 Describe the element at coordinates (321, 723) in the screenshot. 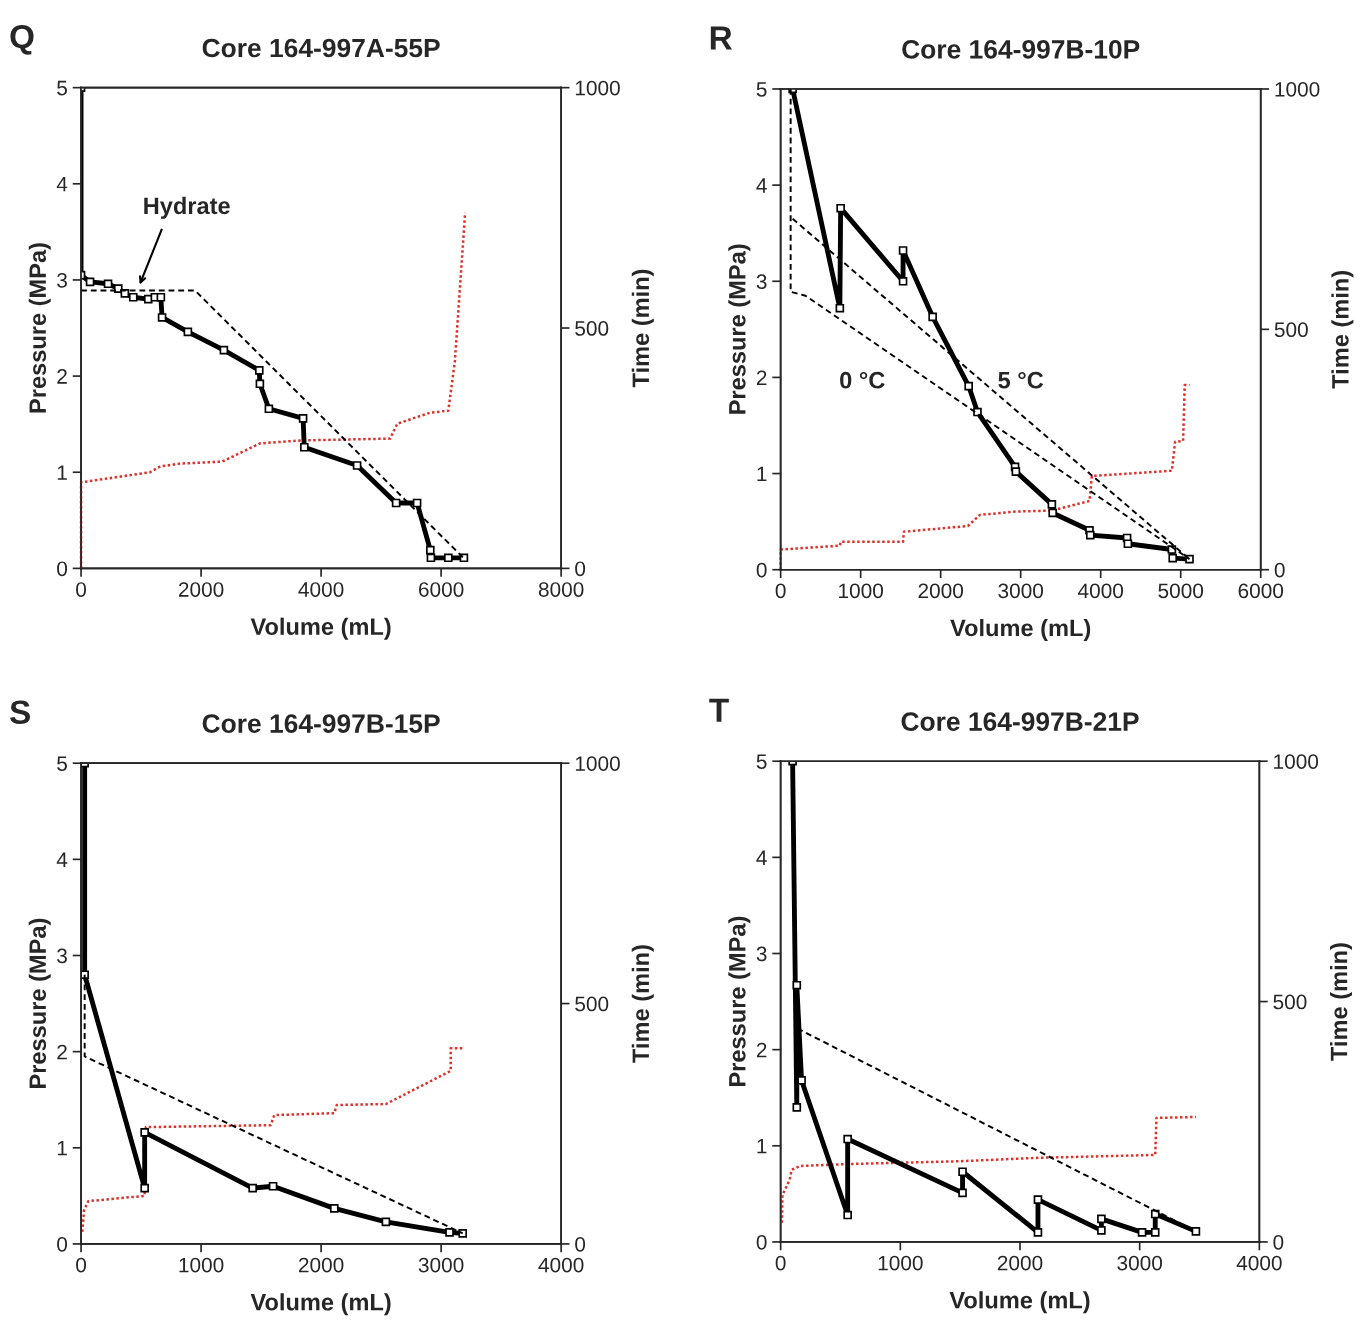

I see `chart-title: Core 164-997B-15P` at that location.